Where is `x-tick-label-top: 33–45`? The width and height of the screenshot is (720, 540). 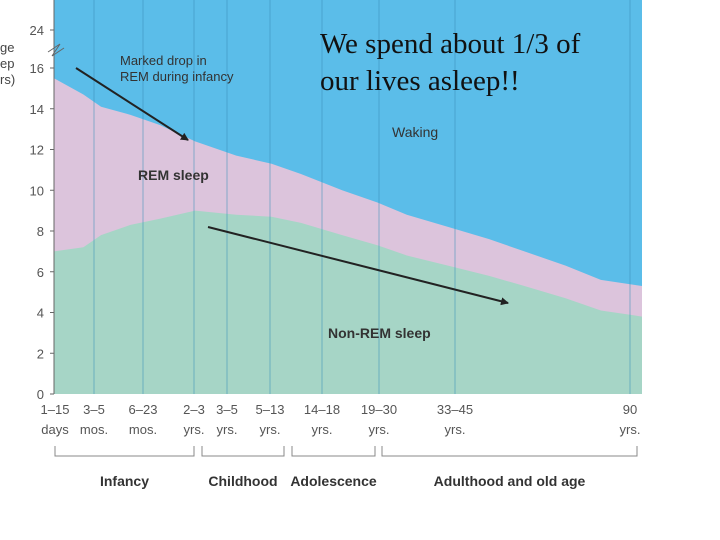
x-tick-label-top: 33–45 is located at coordinates (455, 409).